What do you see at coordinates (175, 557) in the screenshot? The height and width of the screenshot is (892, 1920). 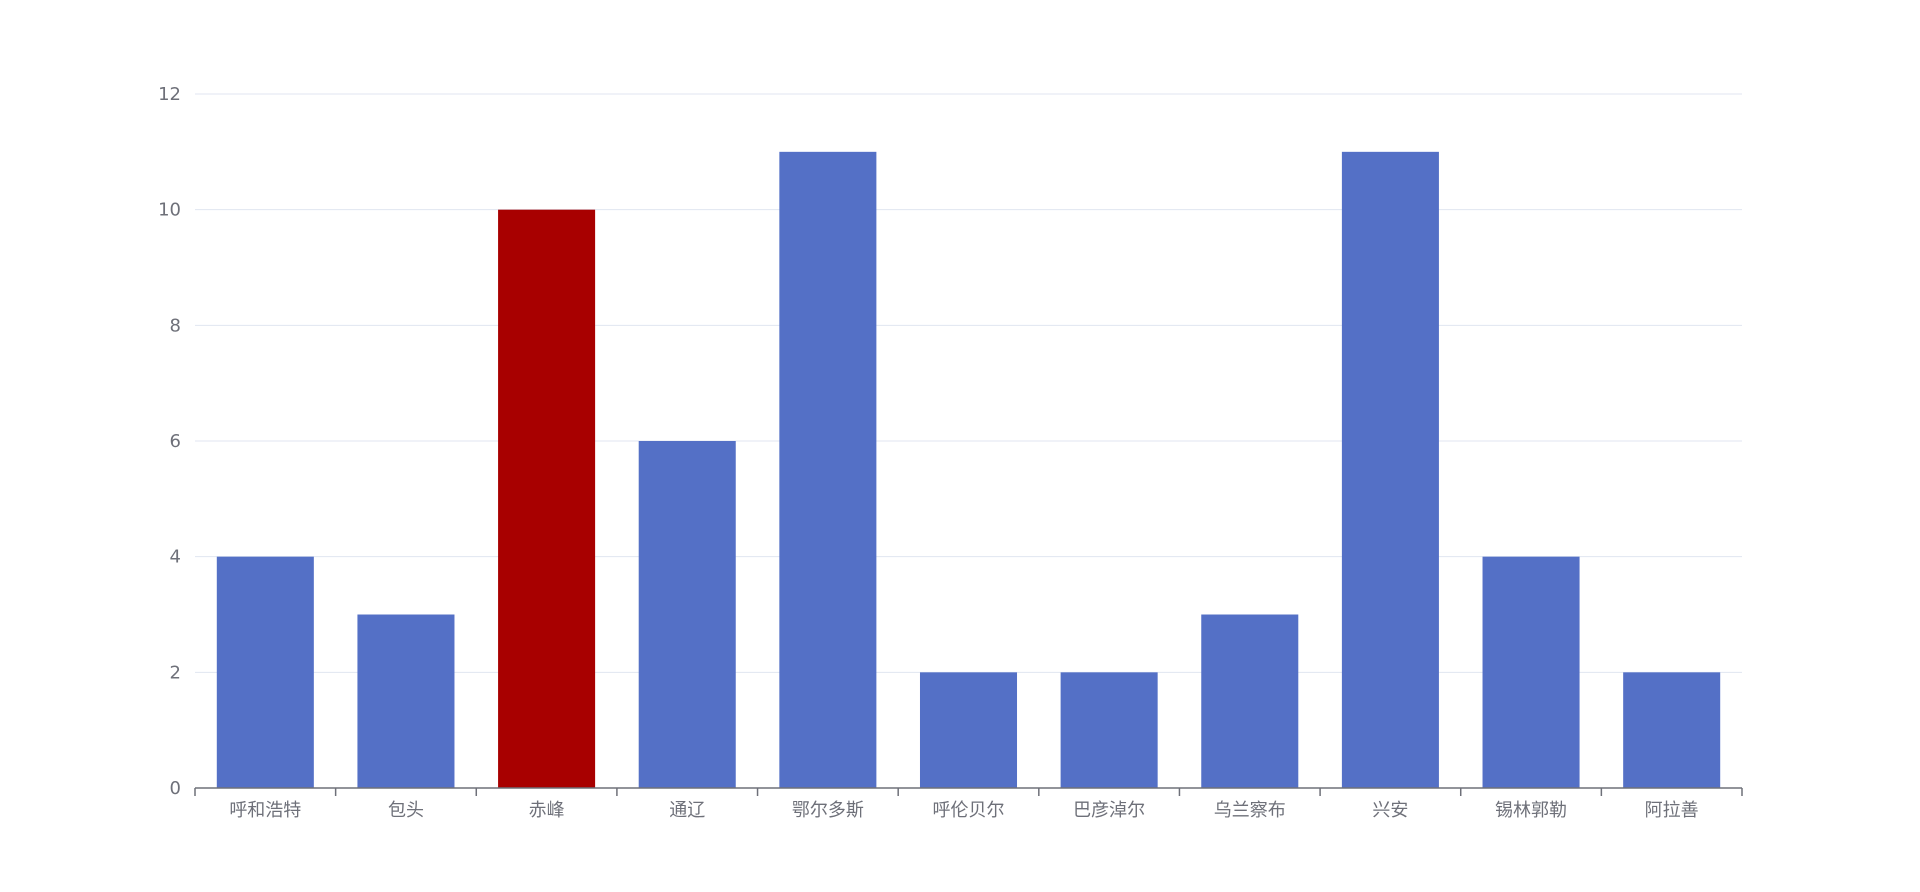 I see `y-tick-label: 4` at bounding box center [175, 557].